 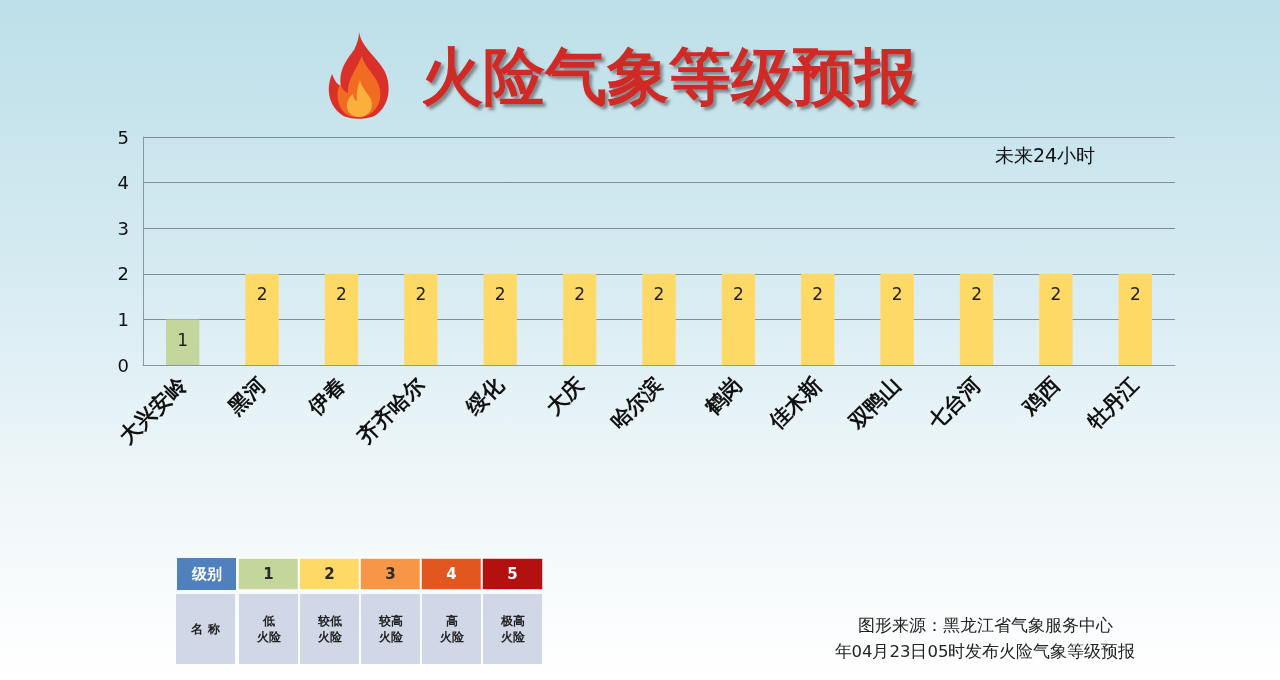 What do you see at coordinates (451, 574) in the screenshot?
I see `data-label: 4` at bounding box center [451, 574].